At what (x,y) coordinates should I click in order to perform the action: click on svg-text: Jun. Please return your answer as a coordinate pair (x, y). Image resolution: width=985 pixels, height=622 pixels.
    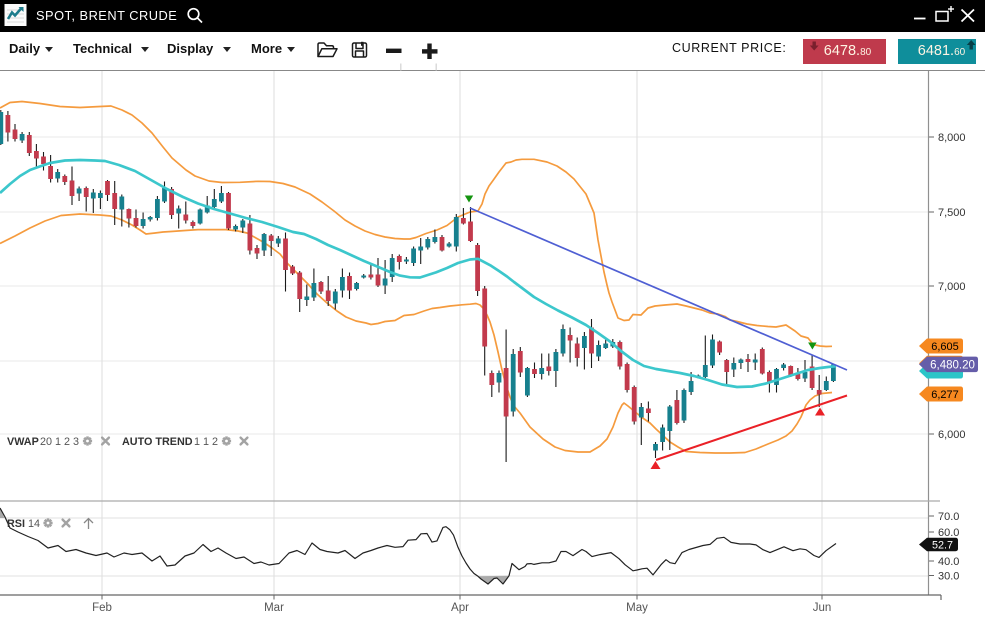
    Looking at the image, I should click on (822, 608).